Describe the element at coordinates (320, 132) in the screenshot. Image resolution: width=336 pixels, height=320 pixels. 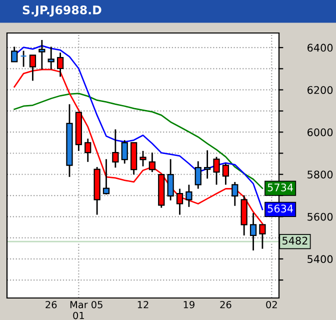
I see `y-tick-label: 6000` at that location.